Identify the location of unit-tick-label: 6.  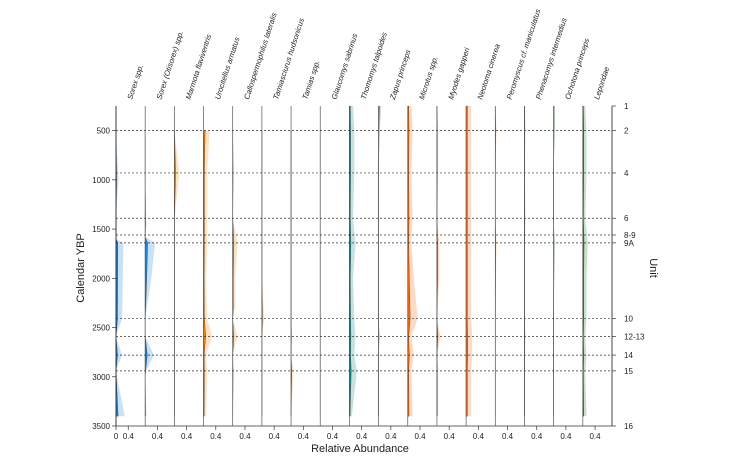
(626, 218).